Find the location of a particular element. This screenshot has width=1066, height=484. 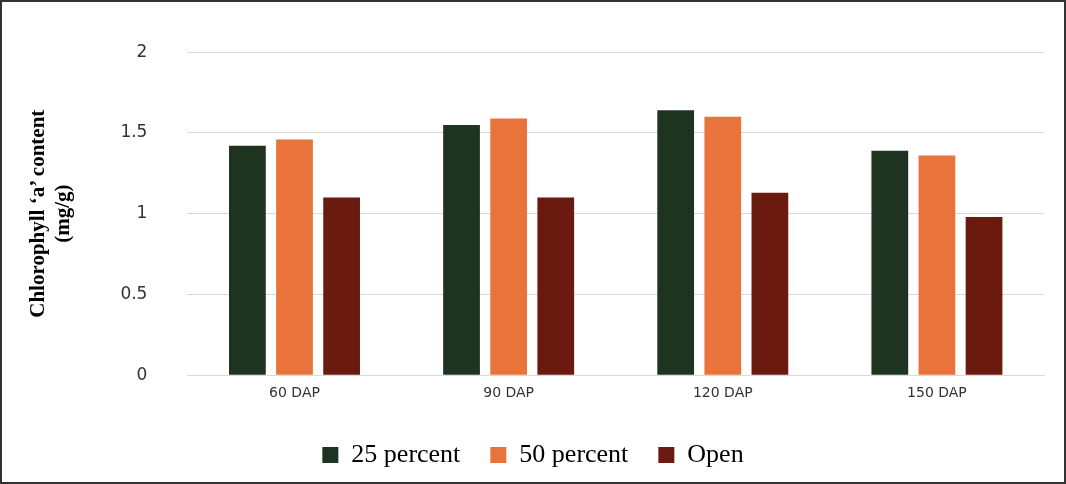

y-tick-label: 0.5 is located at coordinates (134, 292).